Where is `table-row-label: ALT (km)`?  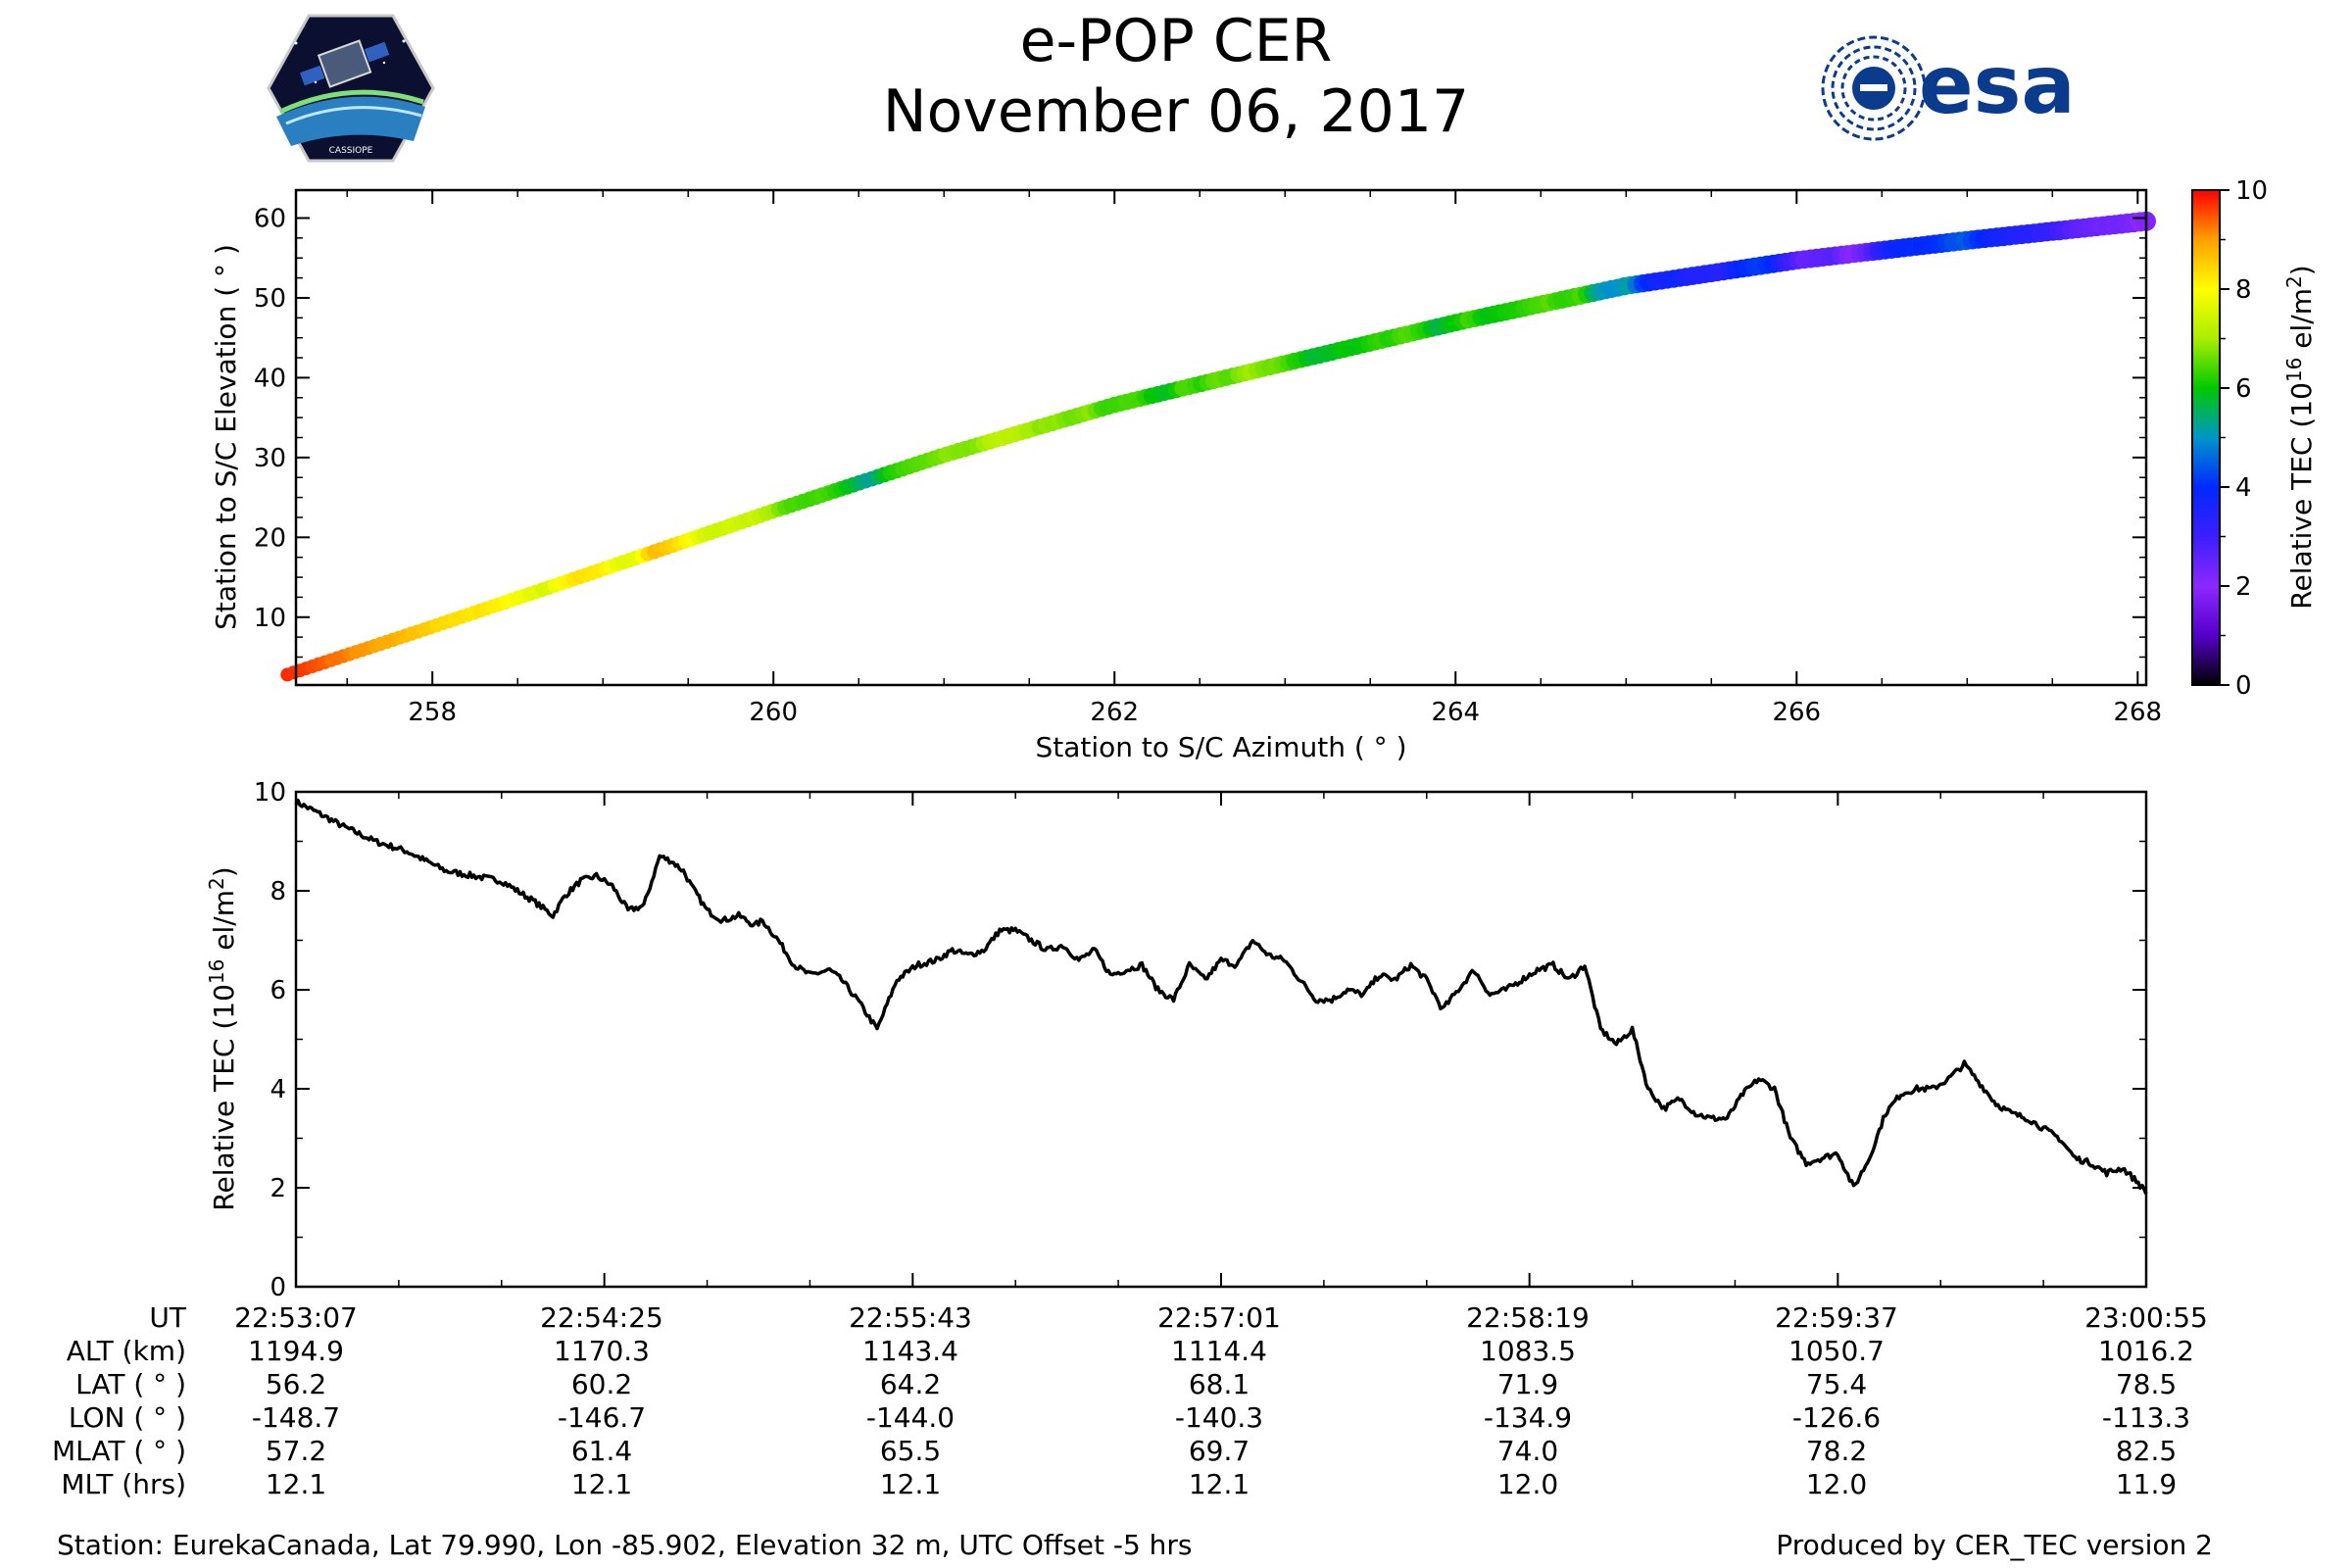 table-row-label: ALT (km) is located at coordinates (126, 1351).